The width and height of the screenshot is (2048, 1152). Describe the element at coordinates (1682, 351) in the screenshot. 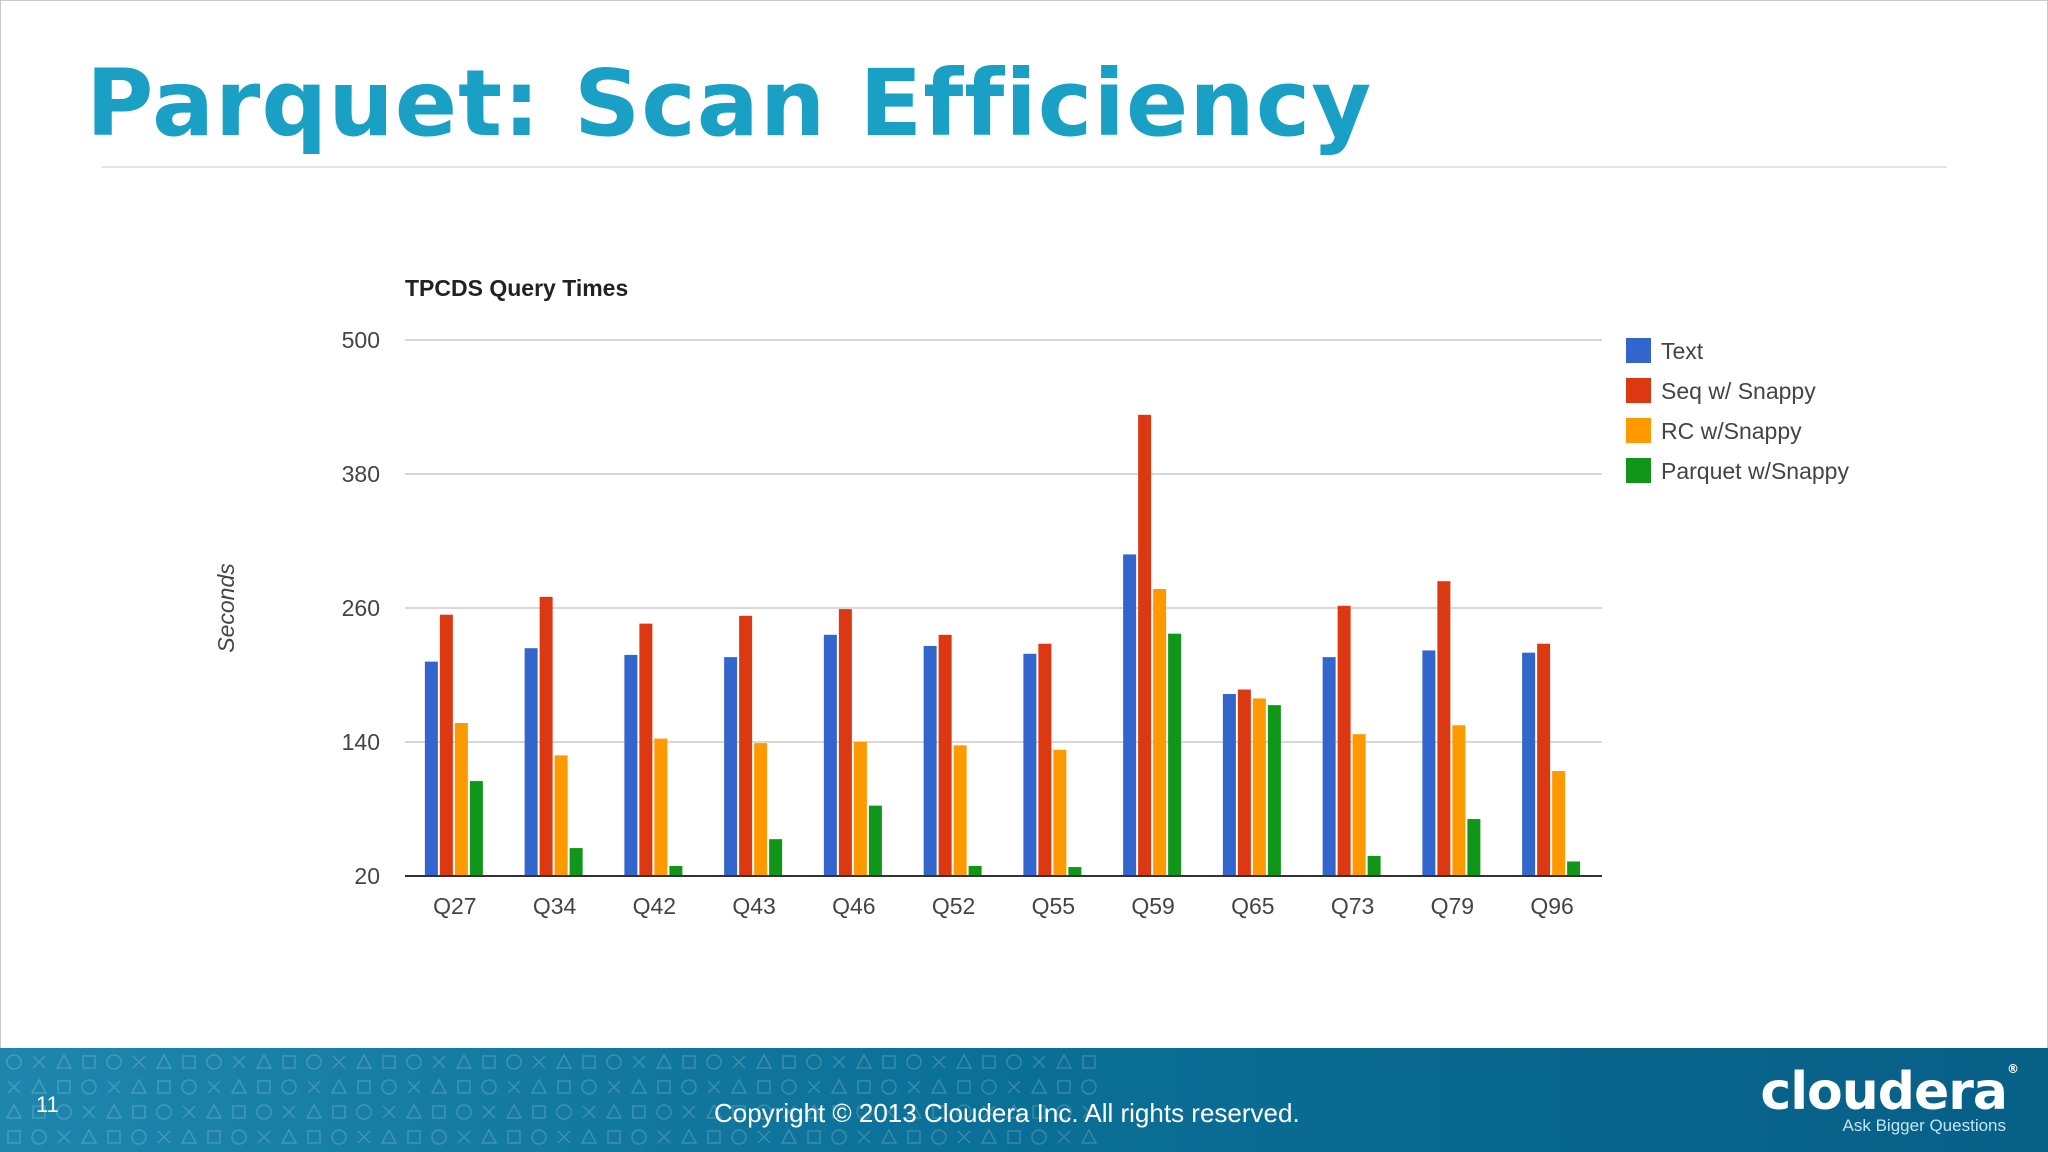

I see `legend-label: Text` at that location.